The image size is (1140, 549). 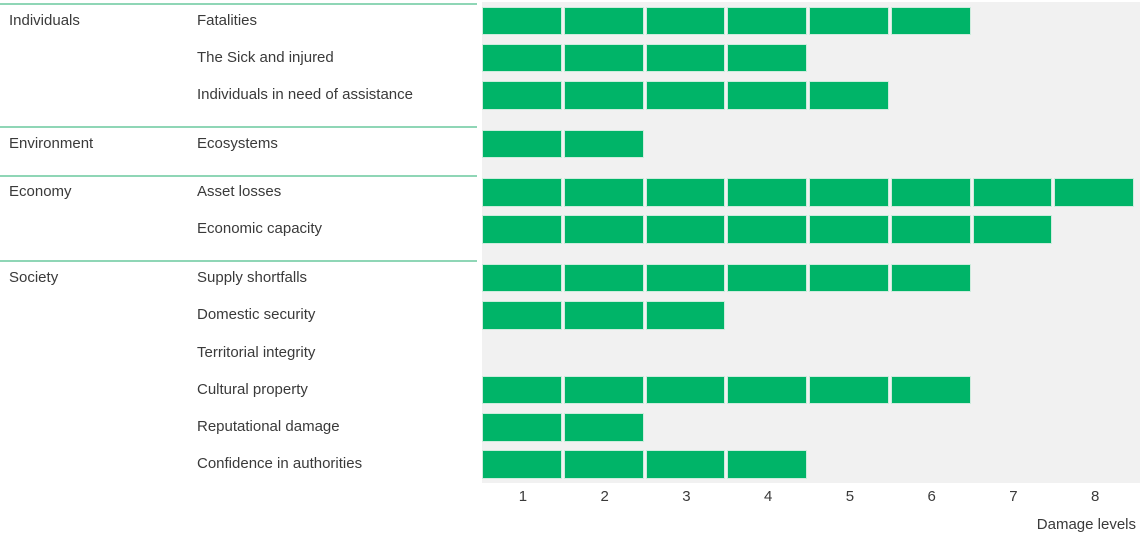 What do you see at coordinates (1013, 496) in the screenshot?
I see `x-tick: 7` at bounding box center [1013, 496].